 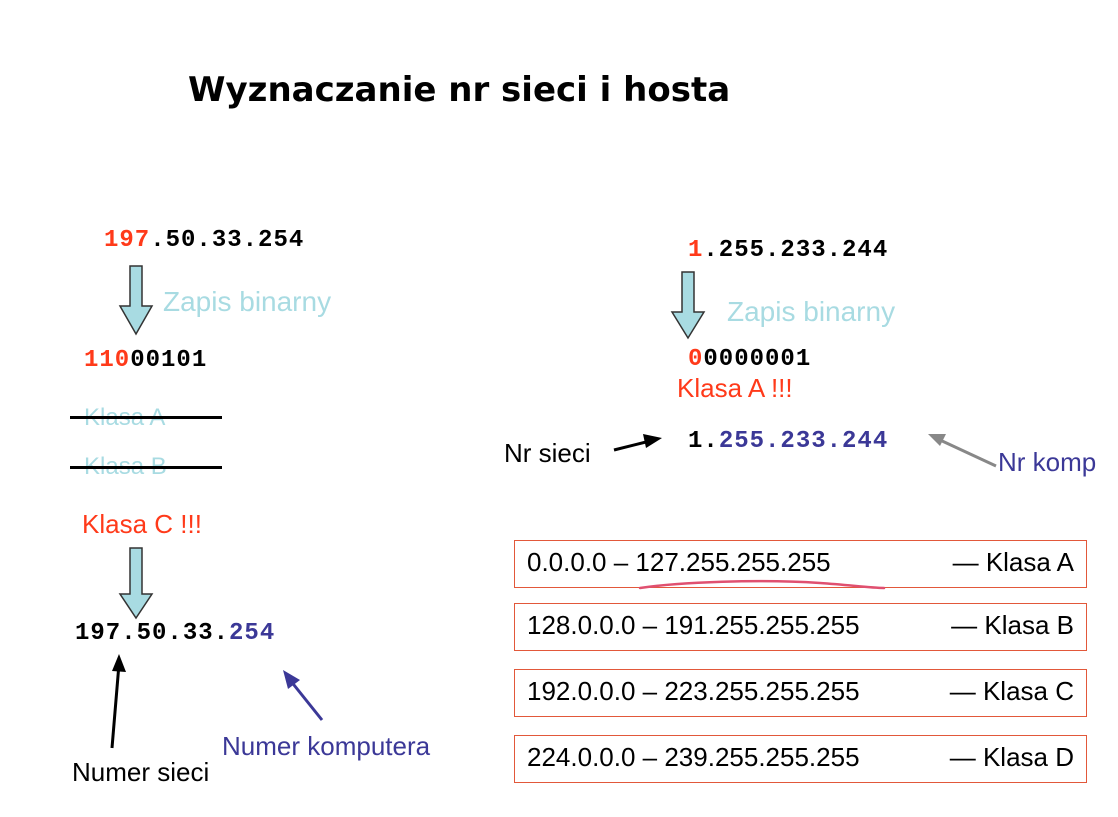 I want to click on class-range-row: 0.0.0.0 – 127.255.255.255 — Klasa A, so click(x=800, y=564).